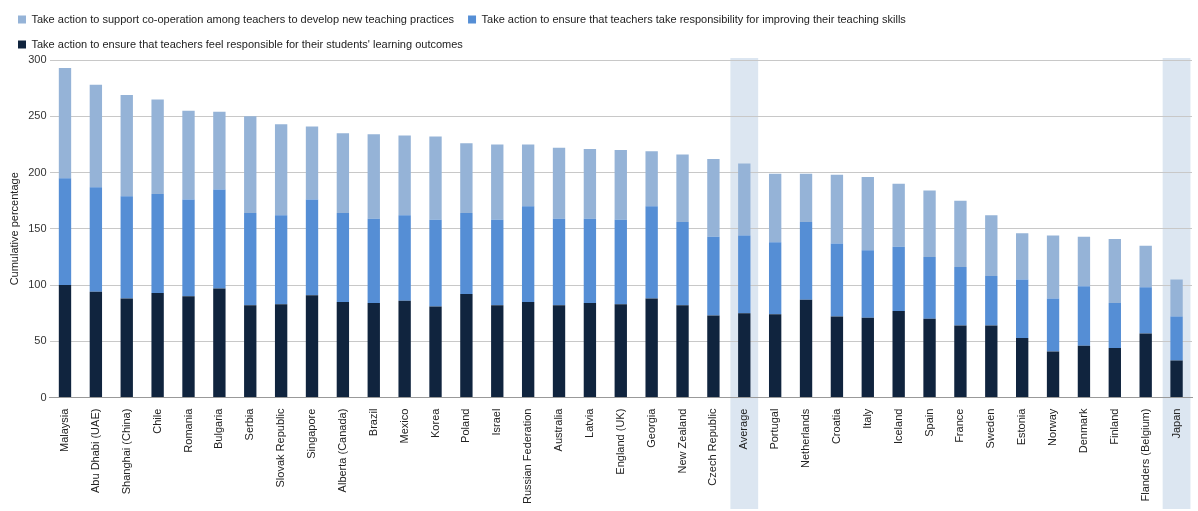 Image resolution: width=1198 pixels, height=511 pixels. Describe the element at coordinates (37, 115) in the screenshot. I see `y-tick-label: 250` at that location.